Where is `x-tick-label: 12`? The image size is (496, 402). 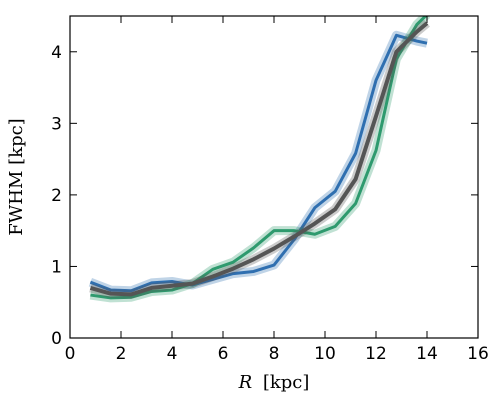 x-tick-label: 12 is located at coordinates (376, 354).